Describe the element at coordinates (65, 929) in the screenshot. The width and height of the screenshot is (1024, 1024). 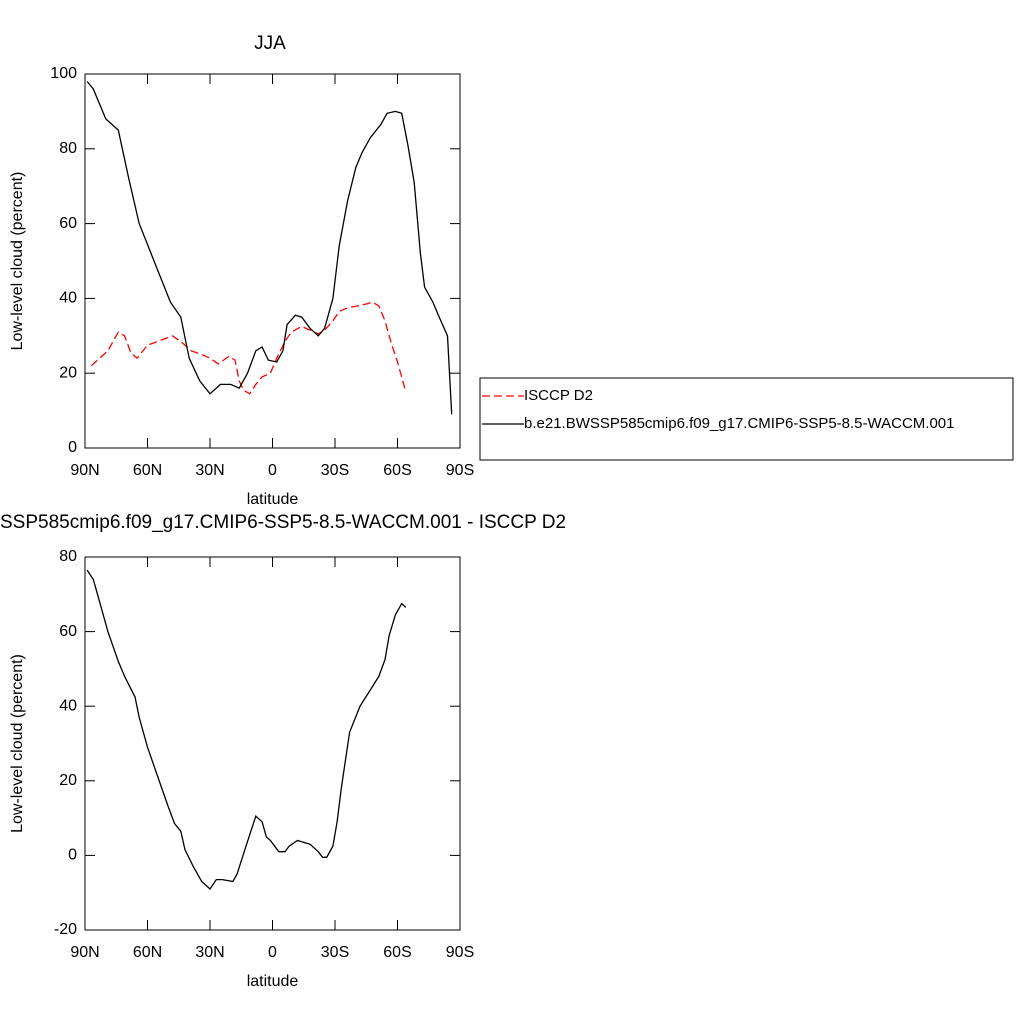
I see `y-tick-label: -20` at that location.